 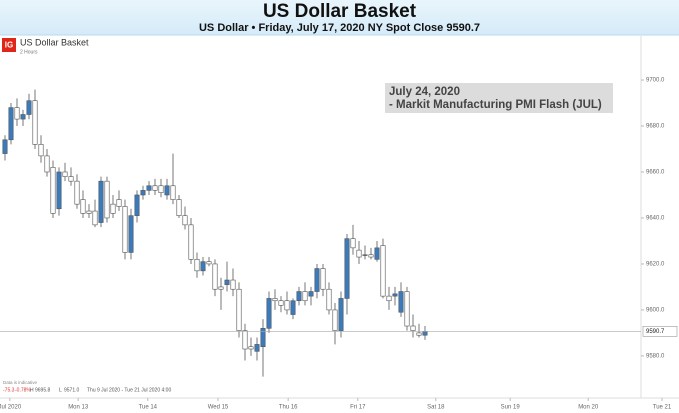 I want to click on info: -0.78%, so click(x=23, y=390).